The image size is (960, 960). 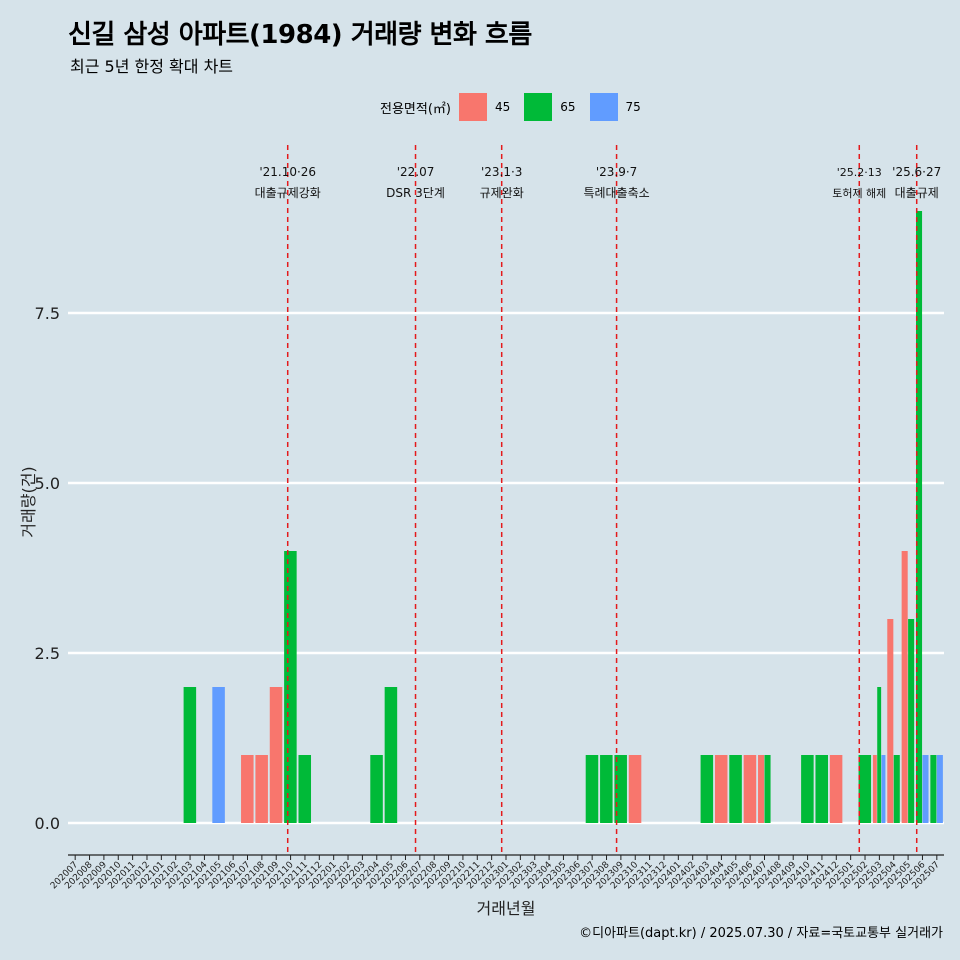 What do you see at coordinates (415, 193) in the screenshot?
I see `event-text-label: DSR 3단계` at bounding box center [415, 193].